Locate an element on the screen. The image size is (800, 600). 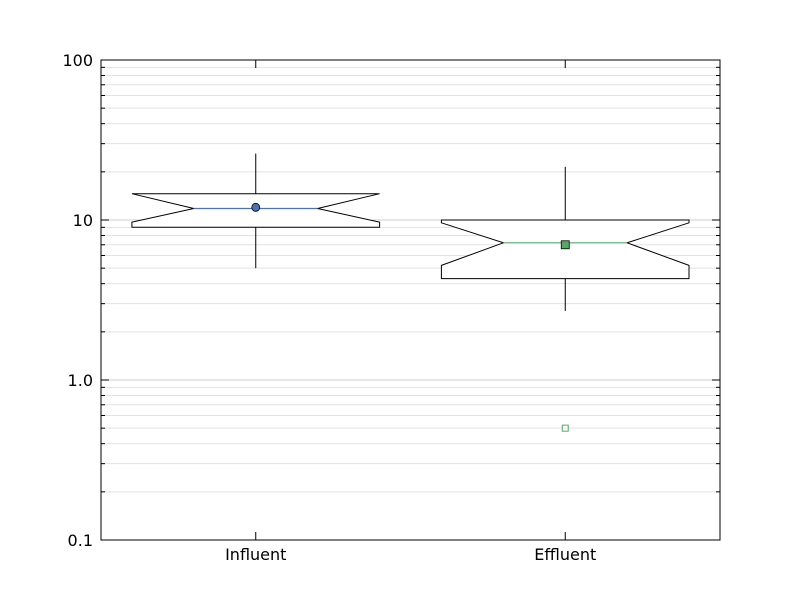
y-tick-label: 10 is located at coordinates (83, 220).